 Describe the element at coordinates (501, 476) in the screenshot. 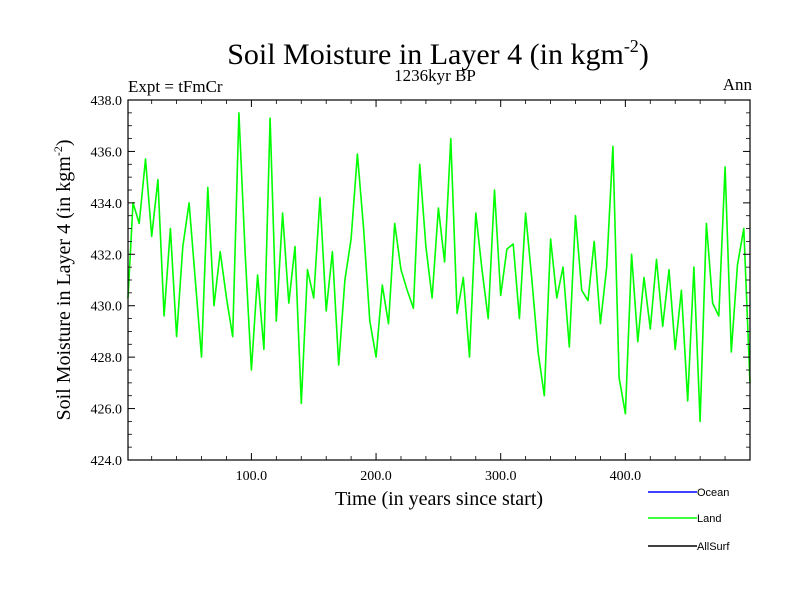

I see `x-tick-label: 300.0` at that location.